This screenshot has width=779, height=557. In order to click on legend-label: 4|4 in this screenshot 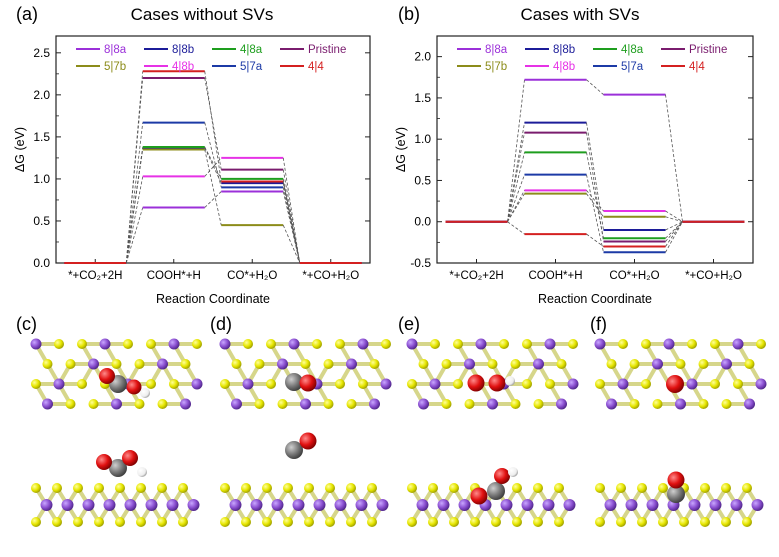, I will do `click(697, 67)`.